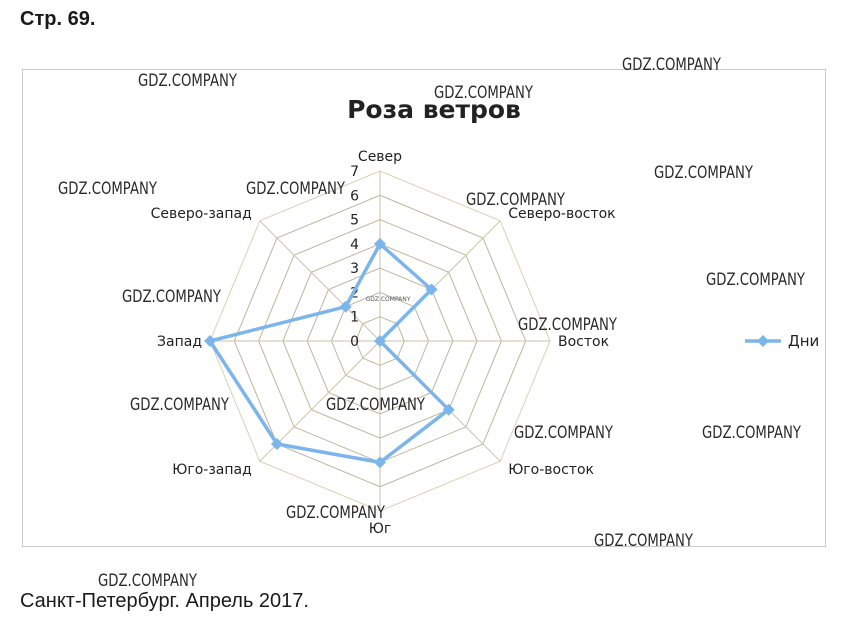 The width and height of the screenshot is (861, 630). What do you see at coordinates (763, 341) in the screenshot?
I see `legend-marker` at bounding box center [763, 341].